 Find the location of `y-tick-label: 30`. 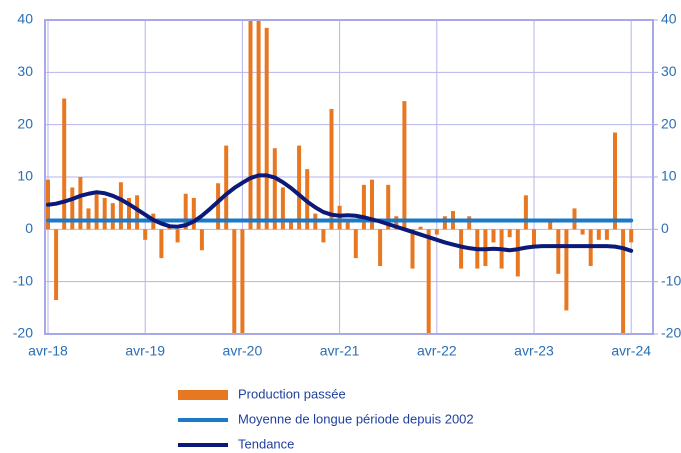

y-tick-label: 30 is located at coordinates (25, 71).